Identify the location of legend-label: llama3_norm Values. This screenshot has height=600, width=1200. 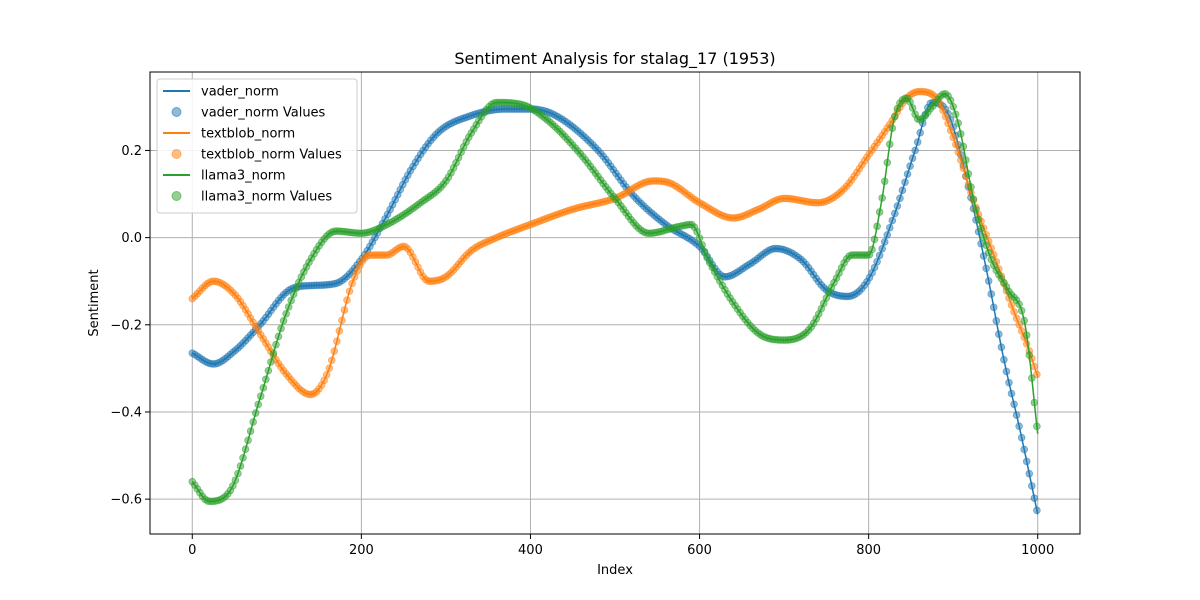
(266, 197).